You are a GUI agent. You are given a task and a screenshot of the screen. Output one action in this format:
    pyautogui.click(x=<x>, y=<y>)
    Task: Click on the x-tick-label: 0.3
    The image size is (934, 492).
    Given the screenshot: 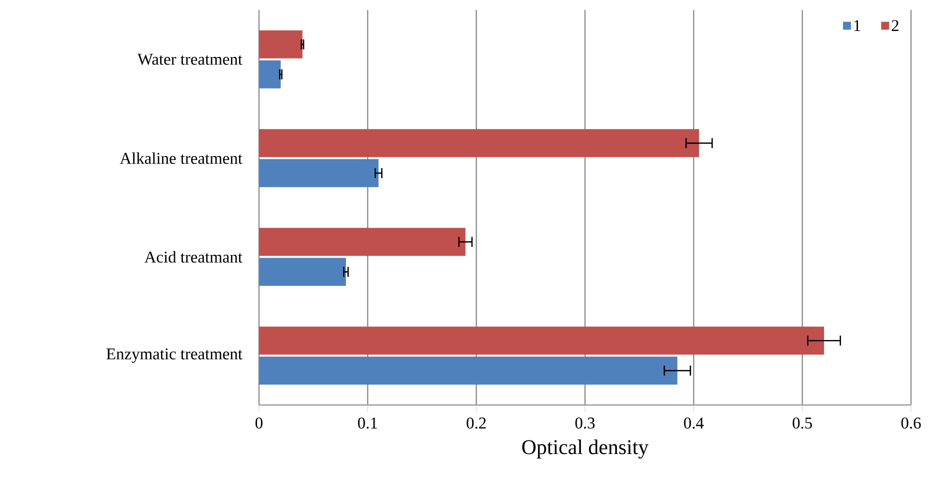 What is the action you would take?
    pyautogui.click(x=585, y=423)
    